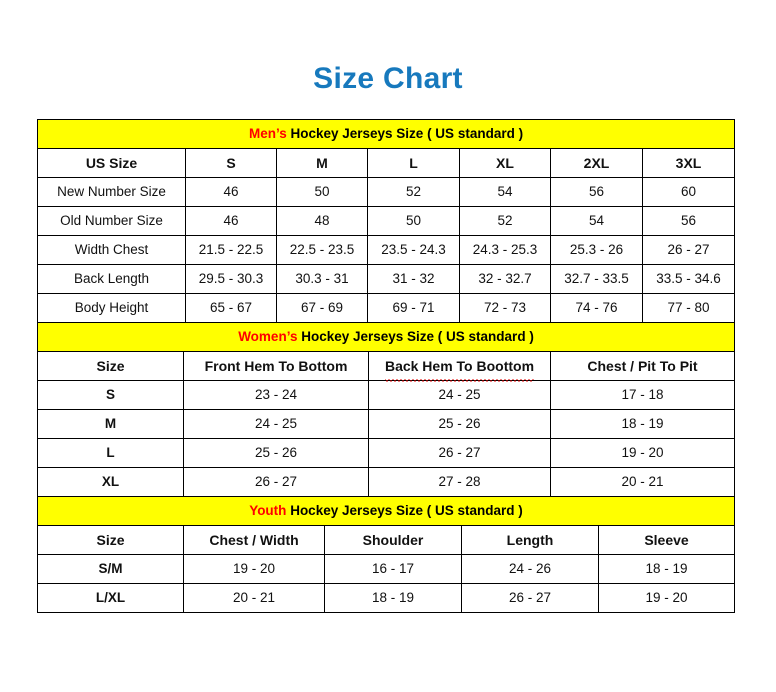 Image resolution: width=776 pixels, height=692 pixels. I want to click on womens-row-label-1: M, so click(110, 424).